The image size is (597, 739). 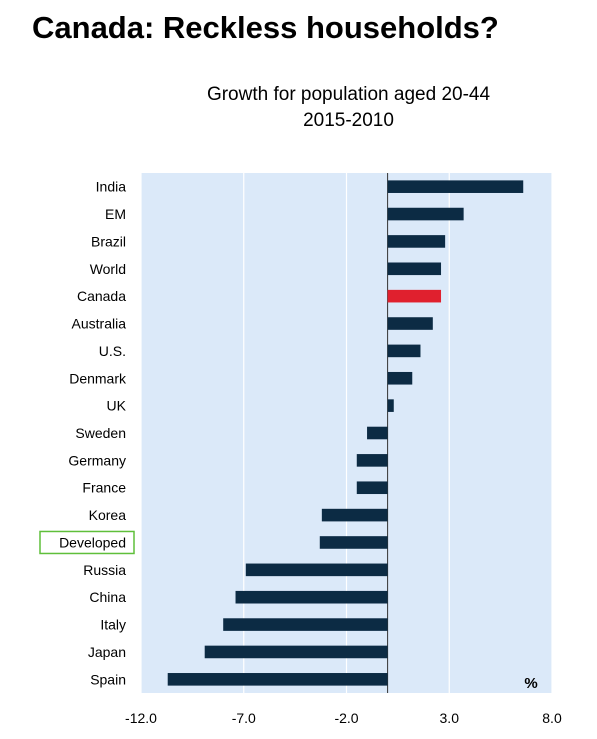 I want to click on category-label: Canada, so click(x=101, y=296).